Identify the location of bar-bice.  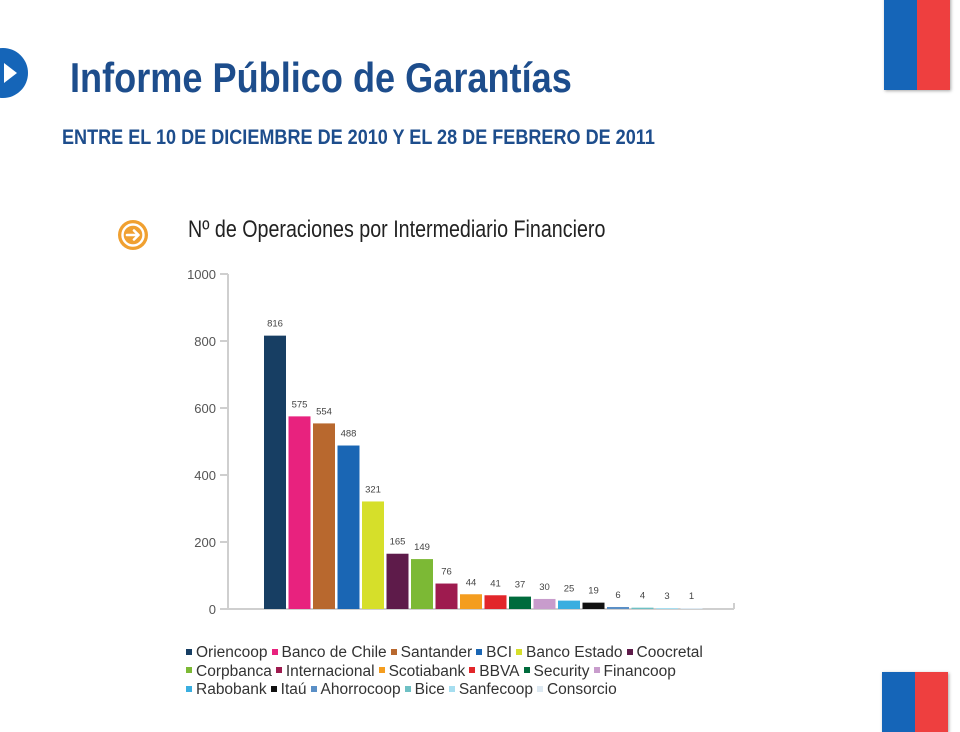
(642, 608).